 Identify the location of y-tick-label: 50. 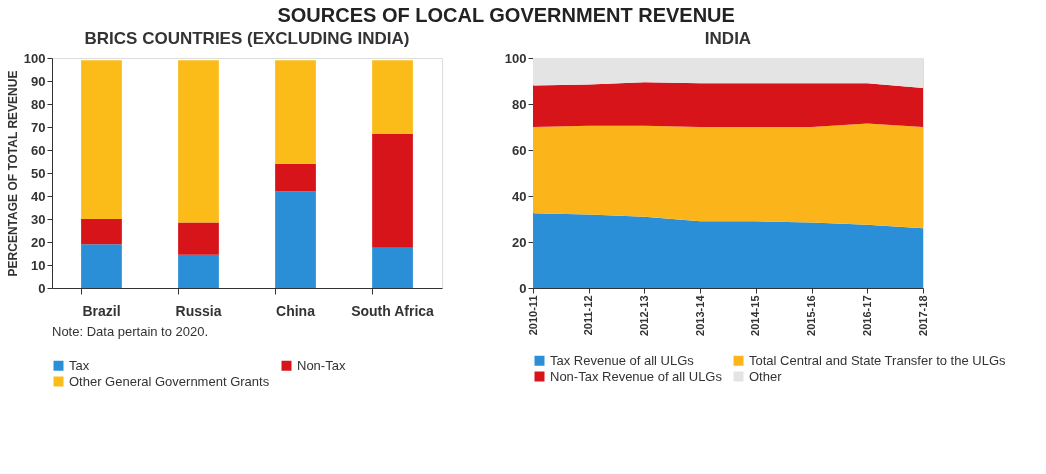
(38, 173).